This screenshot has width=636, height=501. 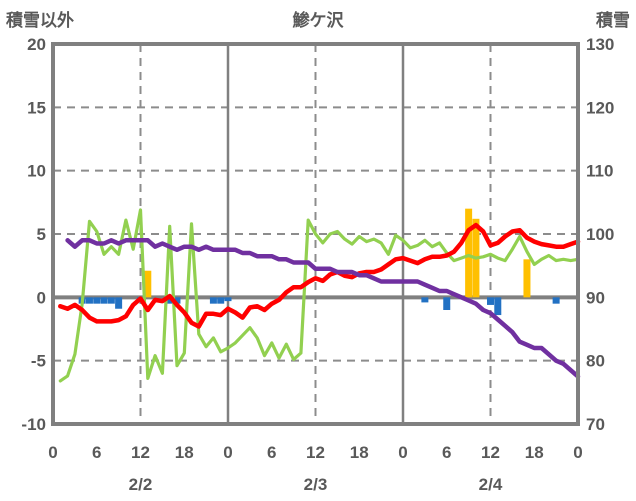 What do you see at coordinates (36, 171) in the screenshot?
I see `left-axis-tick-label: 10` at bounding box center [36, 171].